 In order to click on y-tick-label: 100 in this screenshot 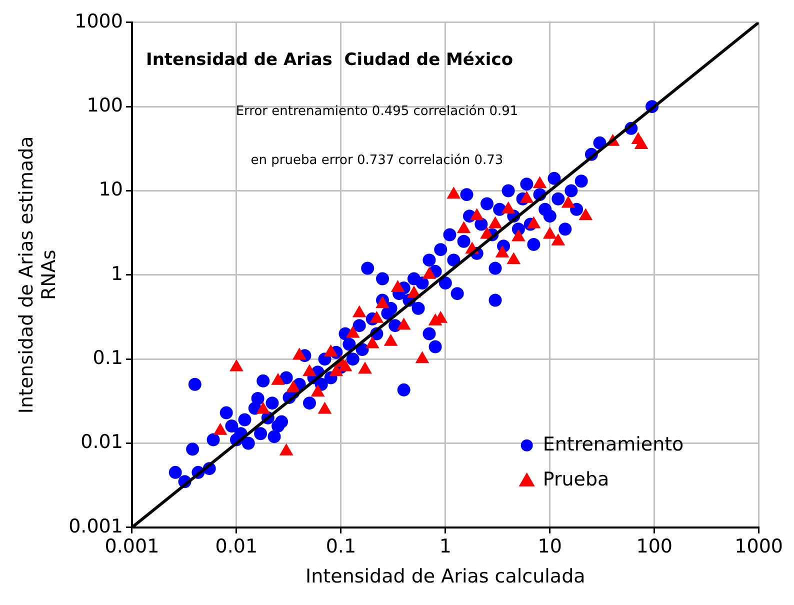, I will do `click(104, 105)`.